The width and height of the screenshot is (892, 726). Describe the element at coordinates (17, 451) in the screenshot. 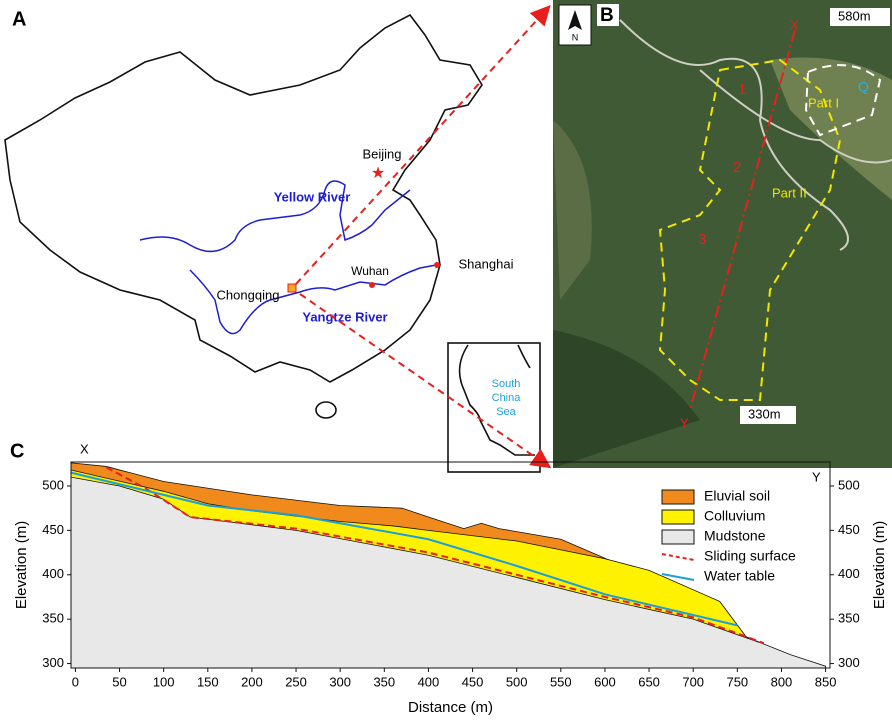

I see `panel-label: C` at that location.